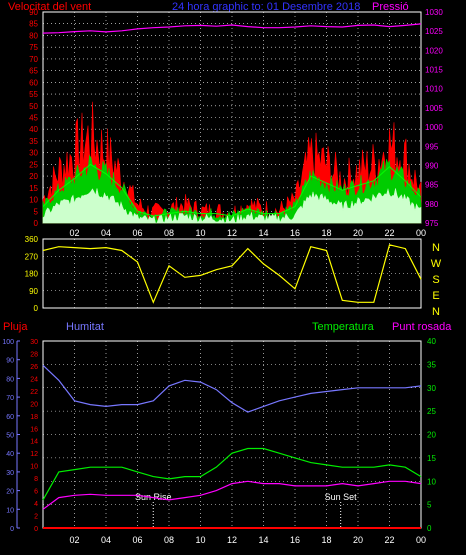 The width and height of the screenshot is (466, 555). Describe the element at coordinates (34, 417) in the screenshot. I see `rain-y-tick: 18` at that location.